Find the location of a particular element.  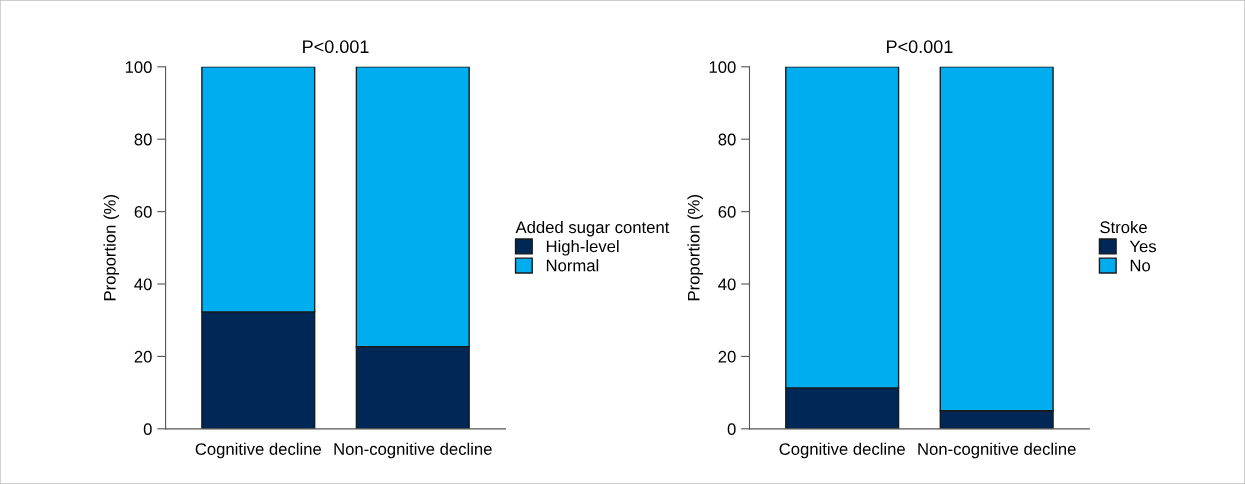

legend-label: No is located at coordinates (1140, 265).